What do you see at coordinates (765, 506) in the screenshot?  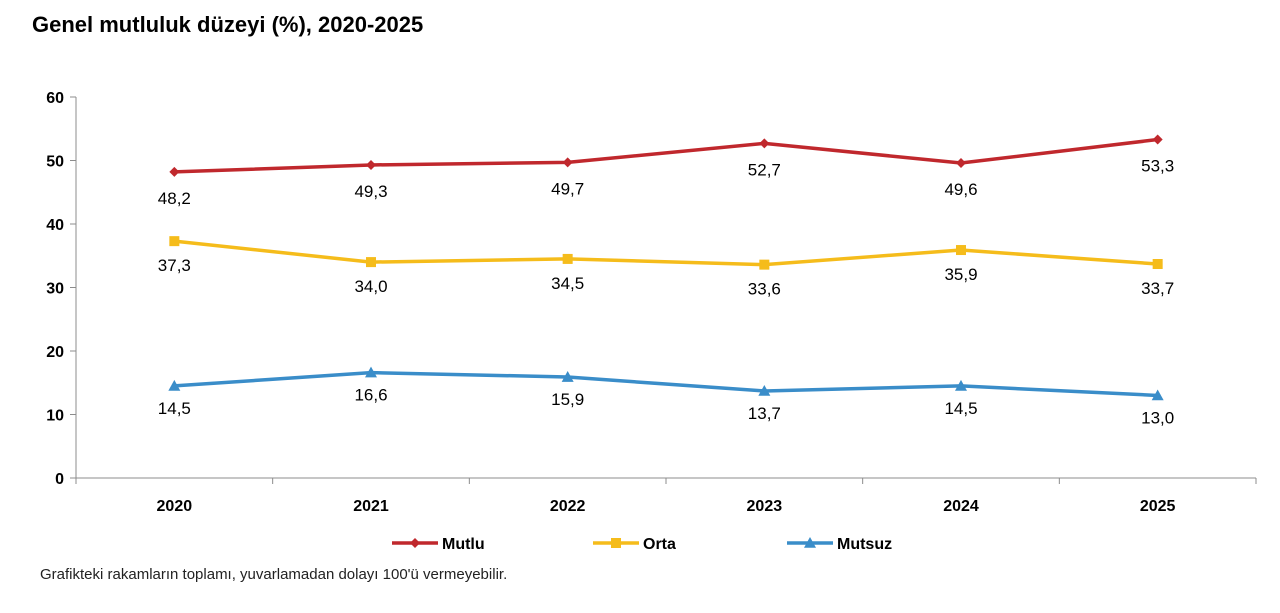 I see `x-tick-label: 2023` at bounding box center [765, 506].